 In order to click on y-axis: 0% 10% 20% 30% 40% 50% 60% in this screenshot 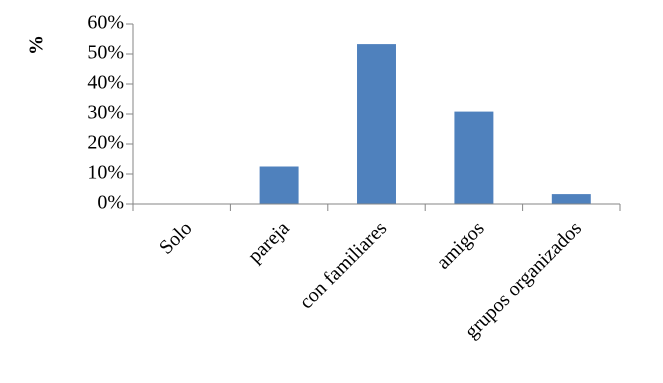, I will do `click(105, 113)`.